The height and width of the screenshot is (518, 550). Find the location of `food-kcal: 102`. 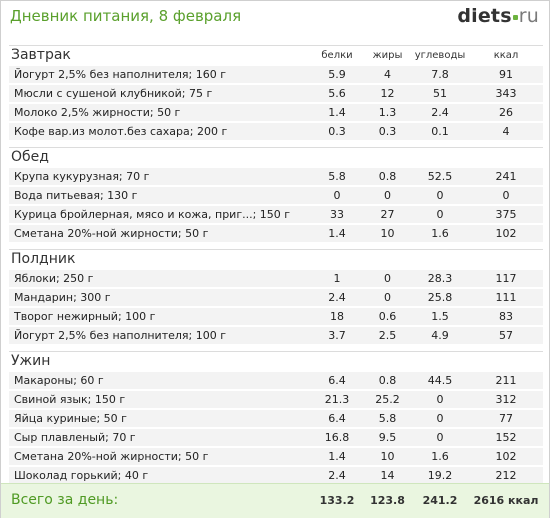

food-kcal: 102 is located at coordinates (506, 233).